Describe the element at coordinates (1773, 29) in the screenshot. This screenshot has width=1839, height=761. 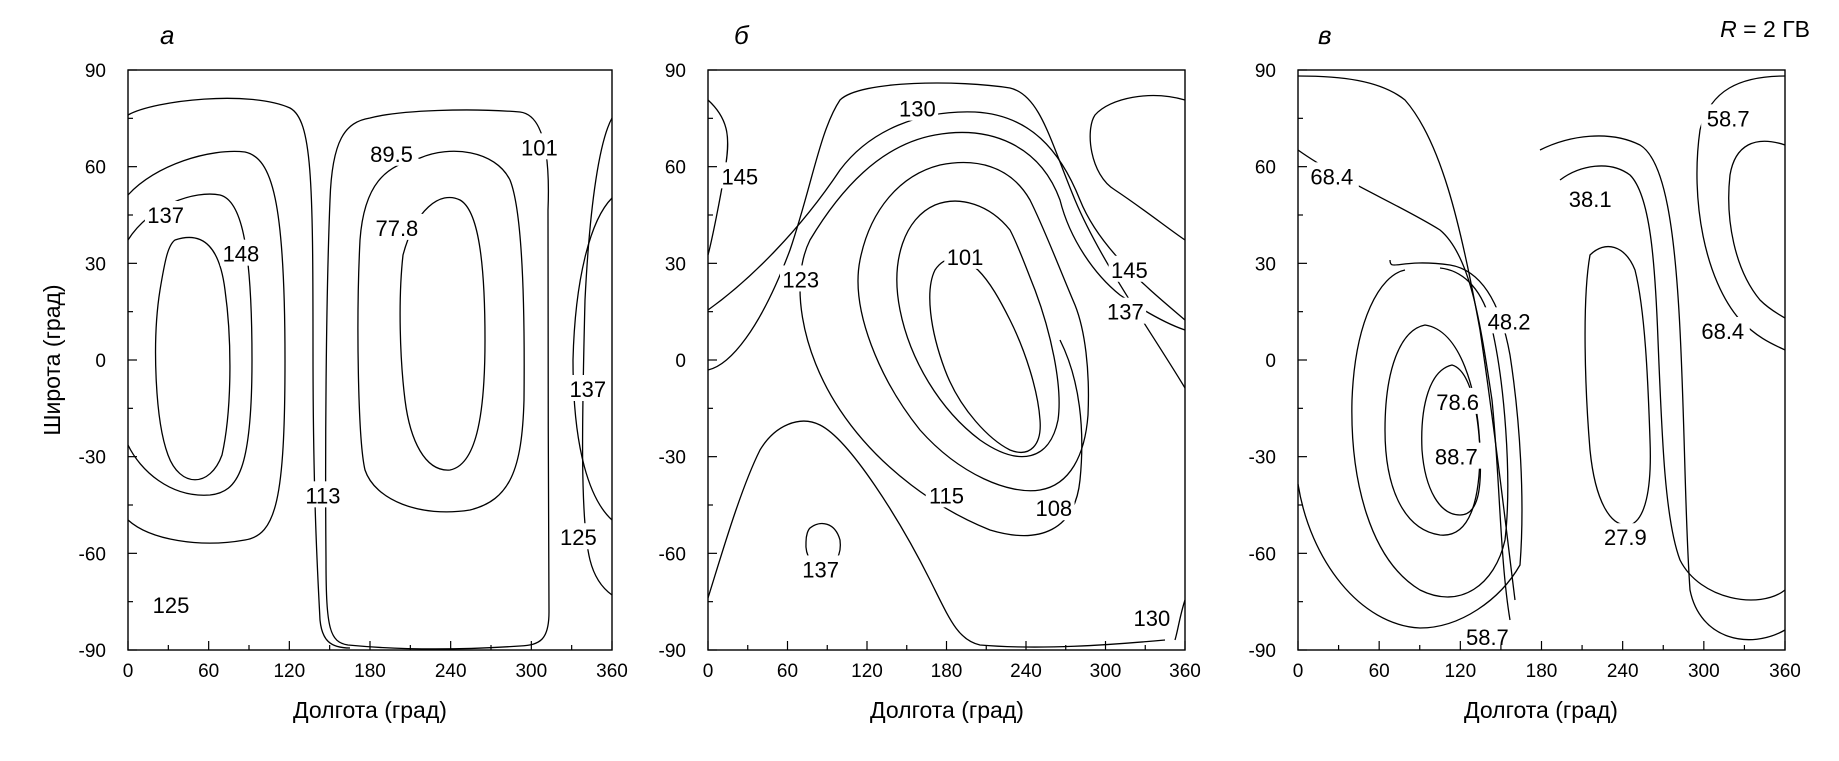
I see `rigidity-value: = 2 ГВ` at that location.